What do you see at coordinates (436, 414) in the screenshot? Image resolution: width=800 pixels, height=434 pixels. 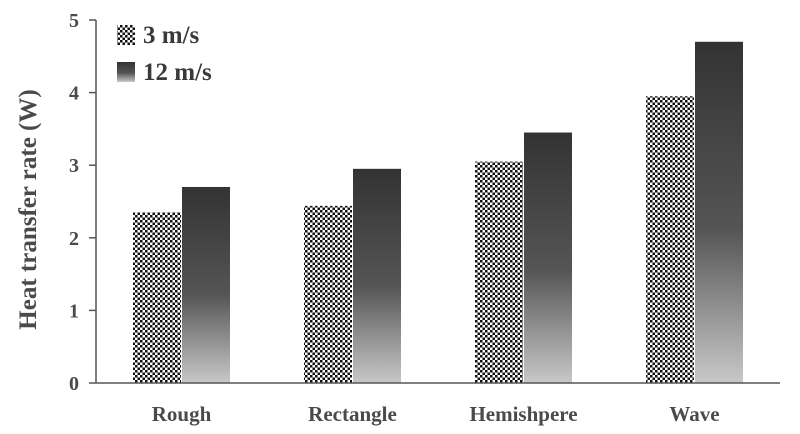 I see `x-axis-labels: Rough Rectangle Hemishpere Wave` at bounding box center [436, 414].